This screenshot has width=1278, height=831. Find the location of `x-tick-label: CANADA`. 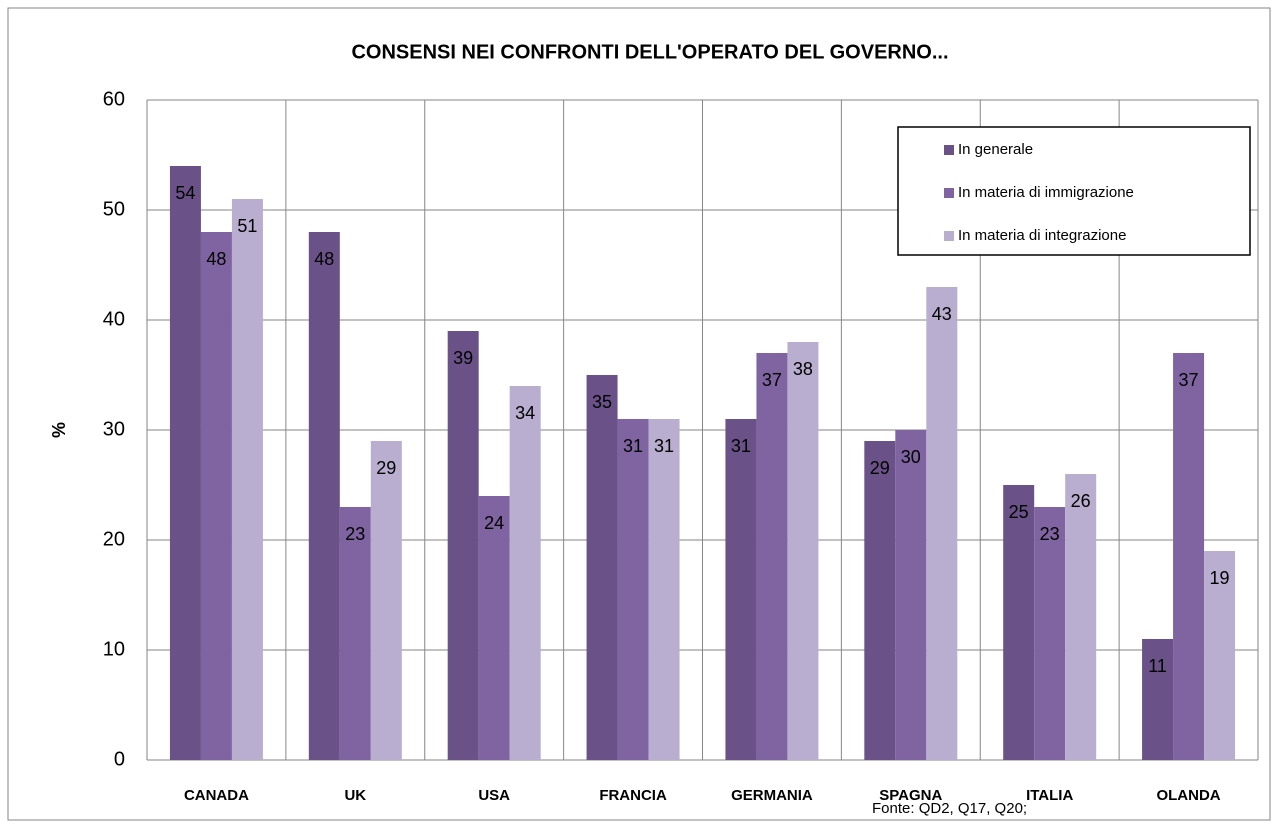

x-tick-label: CANADA is located at coordinates (216, 795).